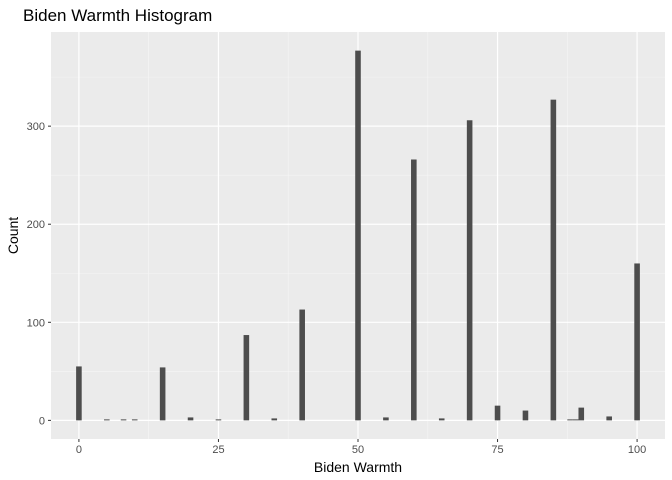 The height and width of the screenshot is (480, 672). What do you see at coordinates (36, 323) in the screenshot?
I see `y-tick-label: 100` at bounding box center [36, 323].